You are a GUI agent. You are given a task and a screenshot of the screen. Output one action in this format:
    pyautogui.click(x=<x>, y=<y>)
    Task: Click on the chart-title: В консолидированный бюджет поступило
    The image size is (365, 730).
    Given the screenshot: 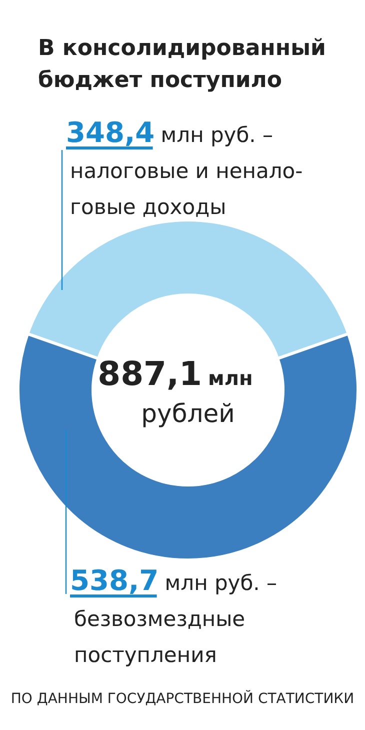 What is the action you would take?
    pyautogui.click(x=182, y=64)
    